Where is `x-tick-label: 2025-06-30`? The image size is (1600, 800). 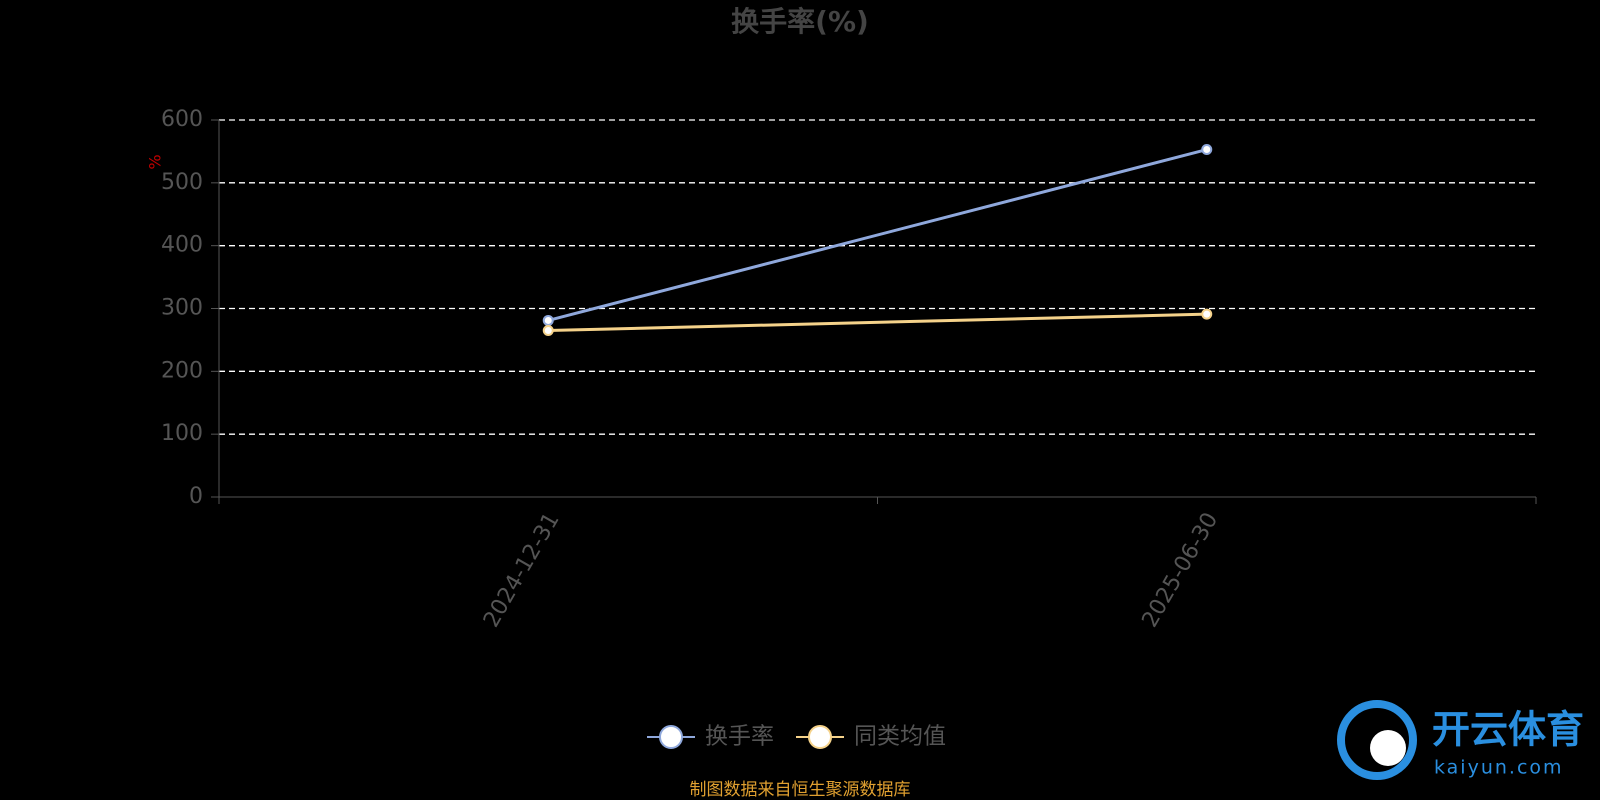 x-tick-label: 2025-06-30 is located at coordinates (1181, 570).